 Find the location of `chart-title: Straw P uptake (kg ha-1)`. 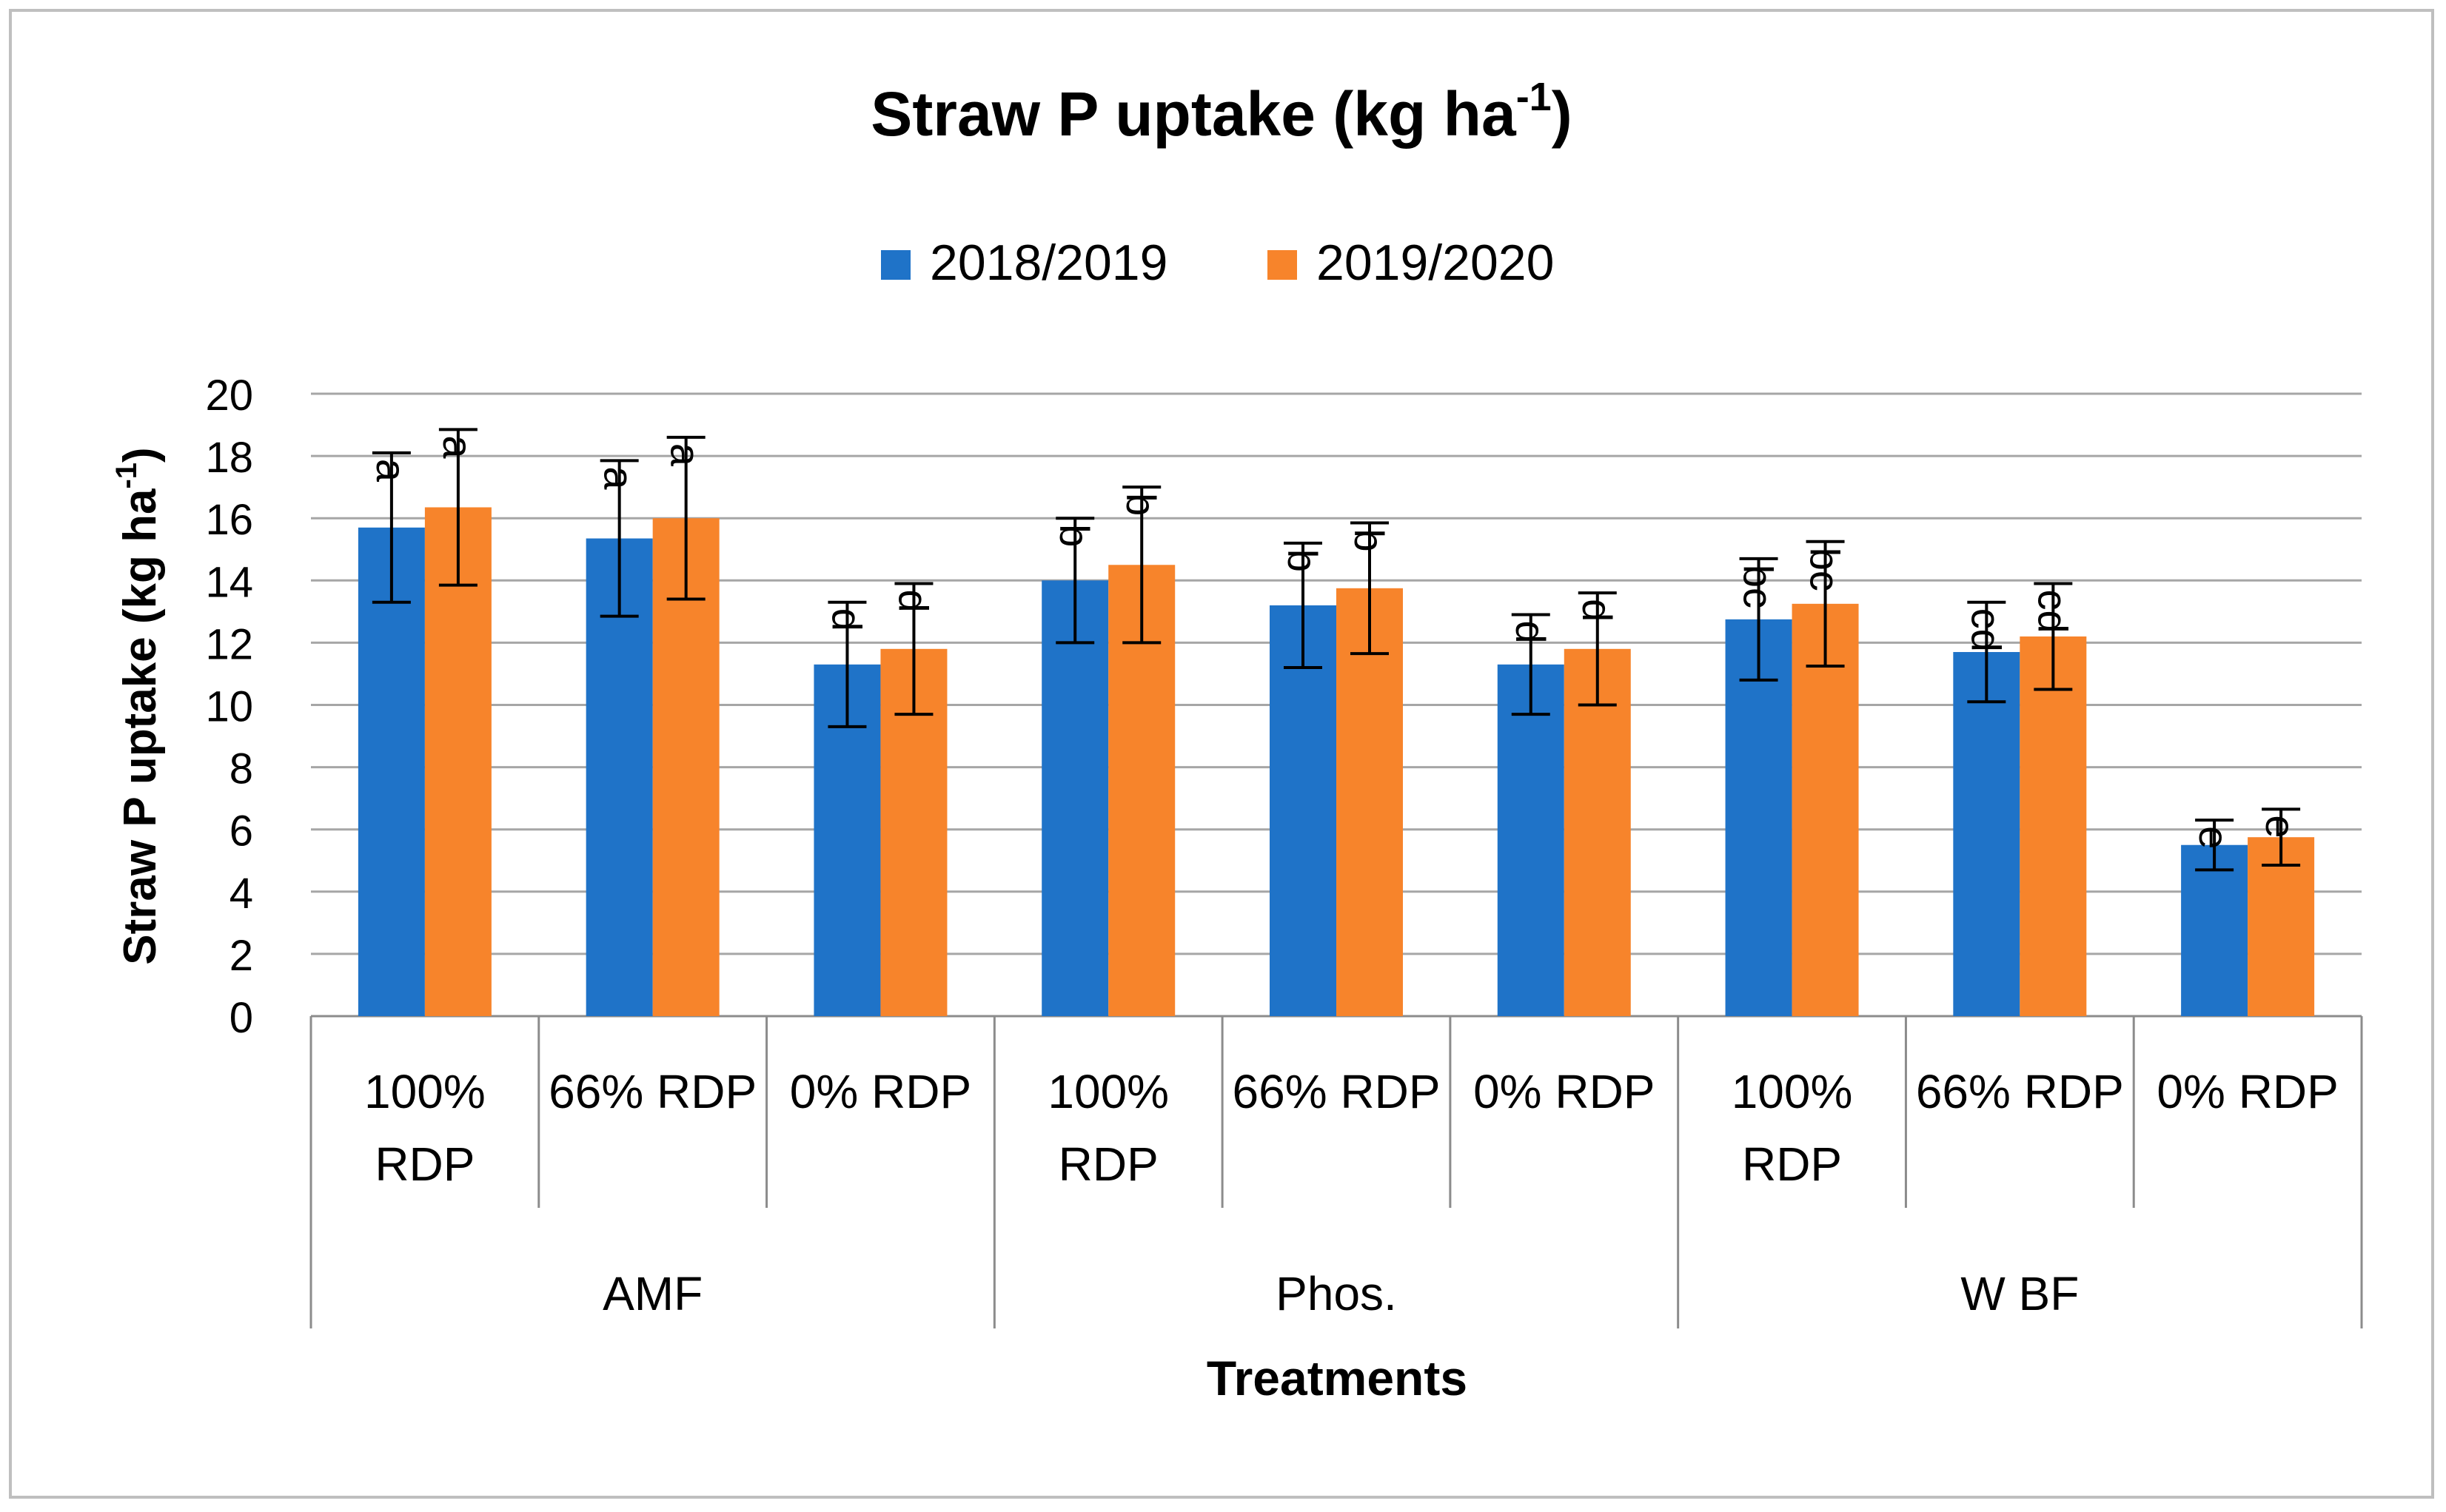

chart-title: Straw P uptake (kg ha-1) is located at coordinates (1221, 112).